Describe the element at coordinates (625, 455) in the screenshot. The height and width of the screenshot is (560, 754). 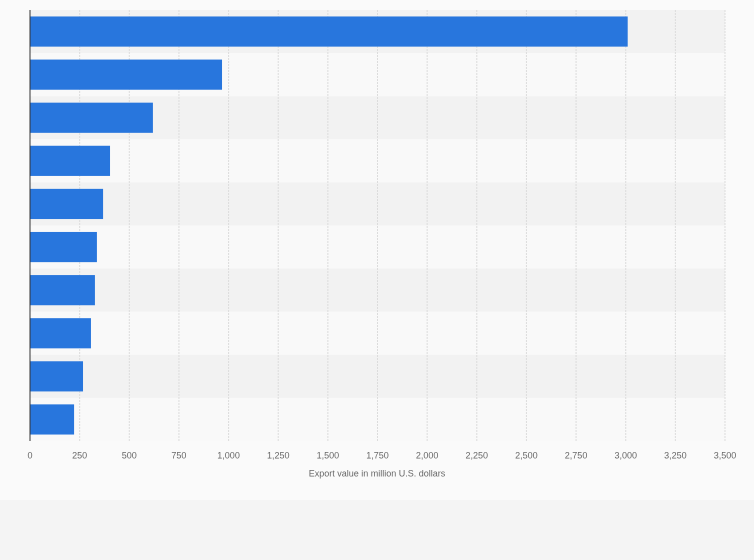
I see `x-tick-label: 3,000` at that location.